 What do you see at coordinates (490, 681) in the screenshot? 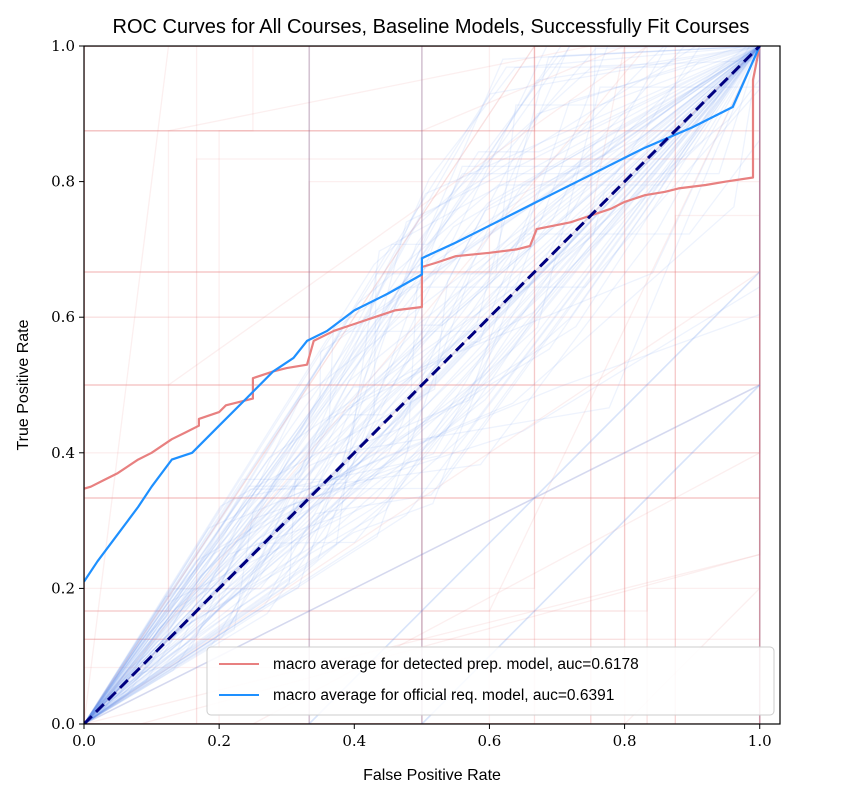
I see `legend-box` at bounding box center [490, 681].